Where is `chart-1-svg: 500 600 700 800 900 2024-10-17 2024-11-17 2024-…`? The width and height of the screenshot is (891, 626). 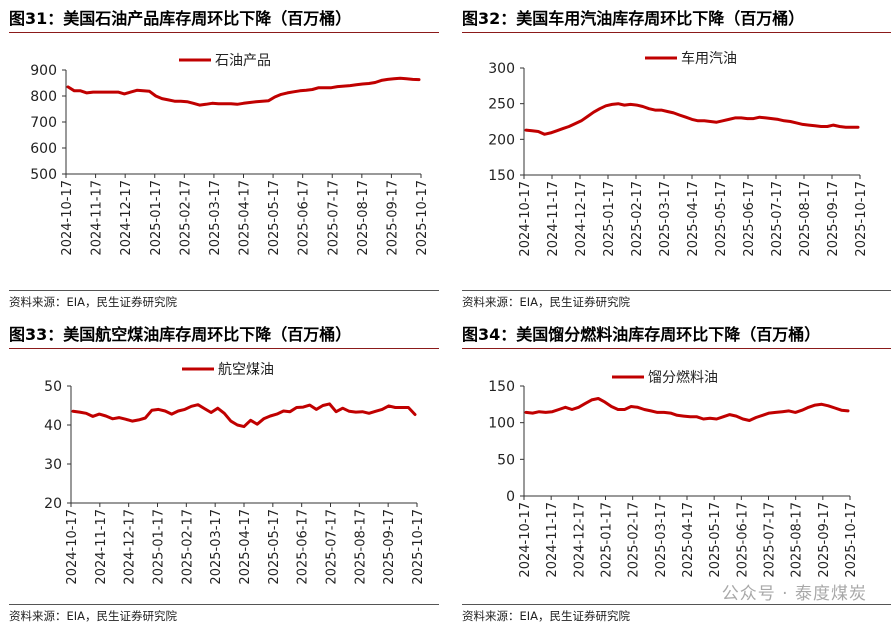 chart-1-svg: 500 600 700 800 900 2024-10-17 2024-11-17 2024-… is located at coordinates (230, 154).